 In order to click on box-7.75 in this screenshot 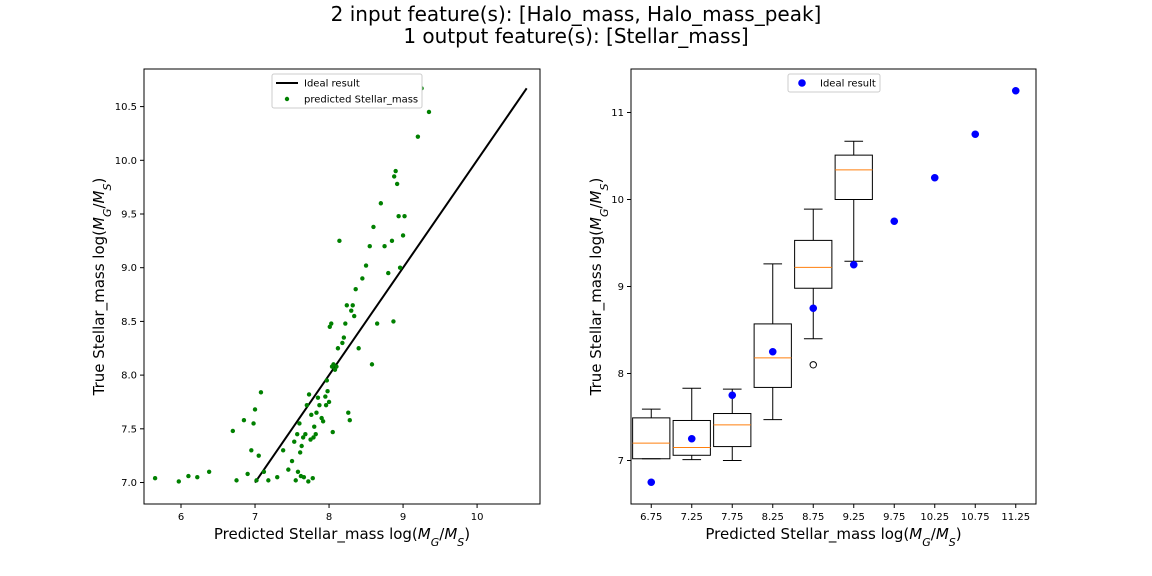, I will do `click(732, 424)`.